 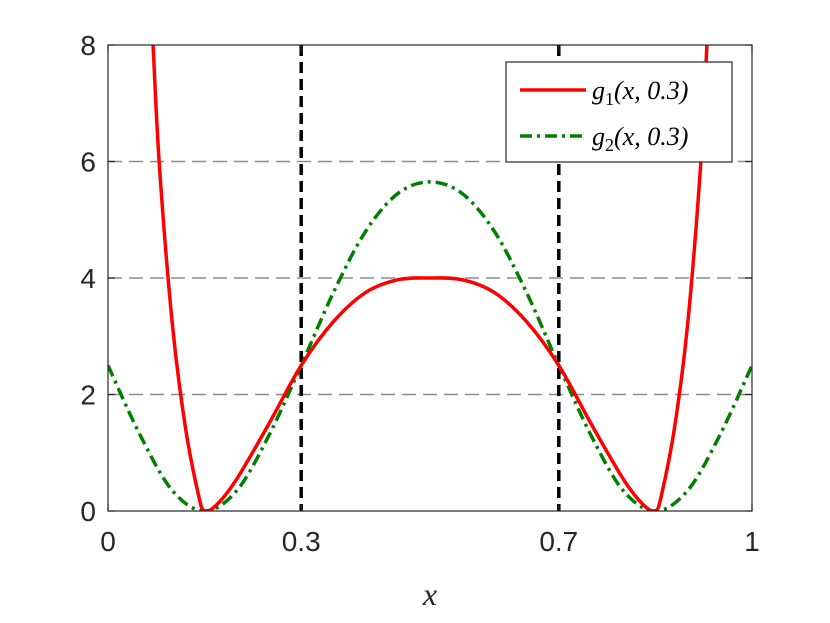 I want to click on x-tick-label: 0, so click(x=108, y=541).